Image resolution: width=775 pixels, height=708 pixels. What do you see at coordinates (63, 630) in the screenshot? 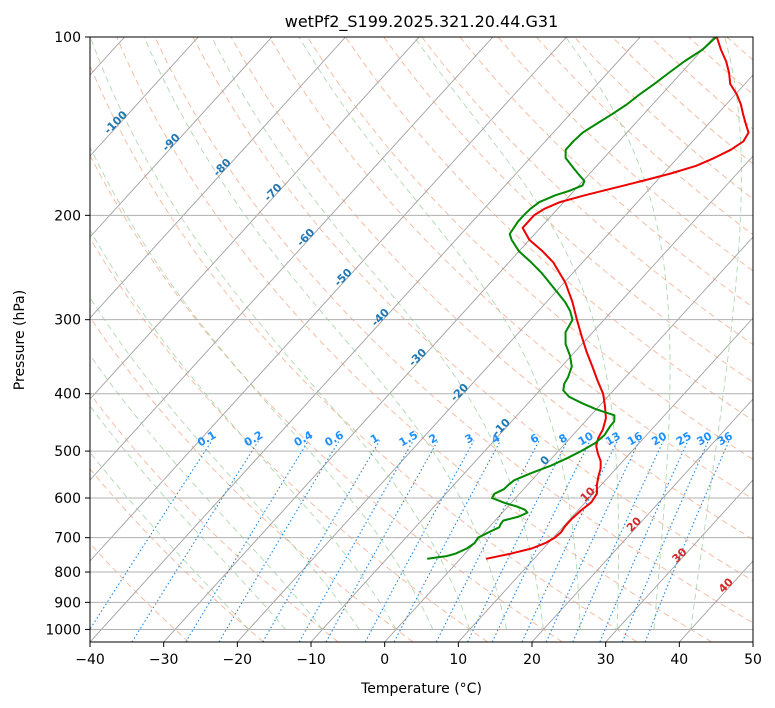
I see `y-tick-label: 1000` at bounding box center [63, 630].